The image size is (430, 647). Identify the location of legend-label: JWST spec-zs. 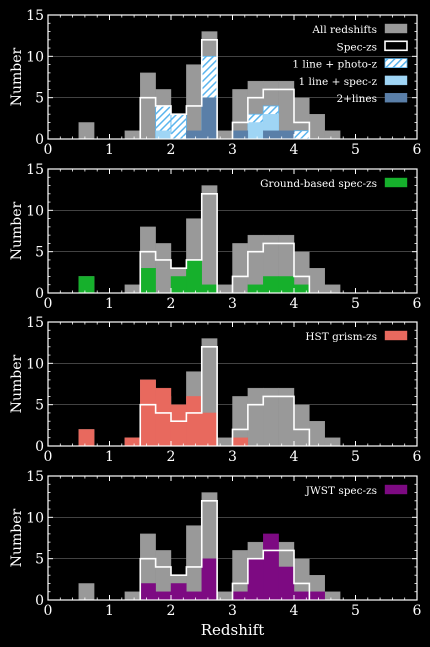
(341, 491).